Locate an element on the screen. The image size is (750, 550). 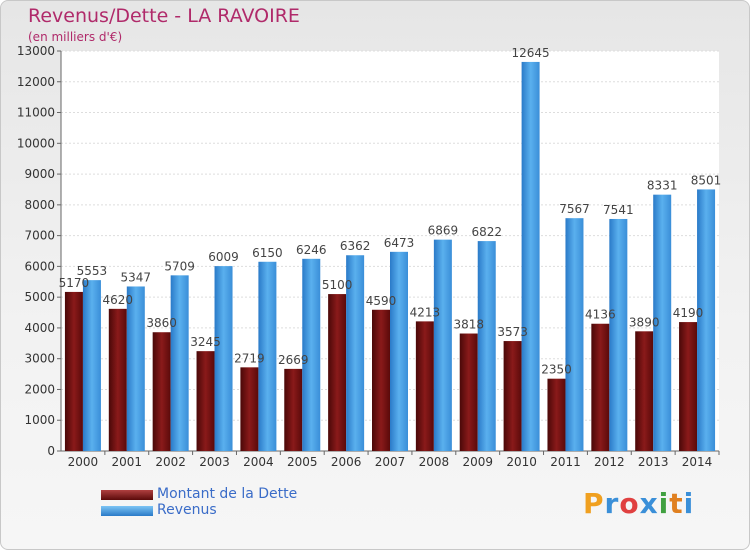
x-tick-label: 2003 is located at coordinates (214, 462).